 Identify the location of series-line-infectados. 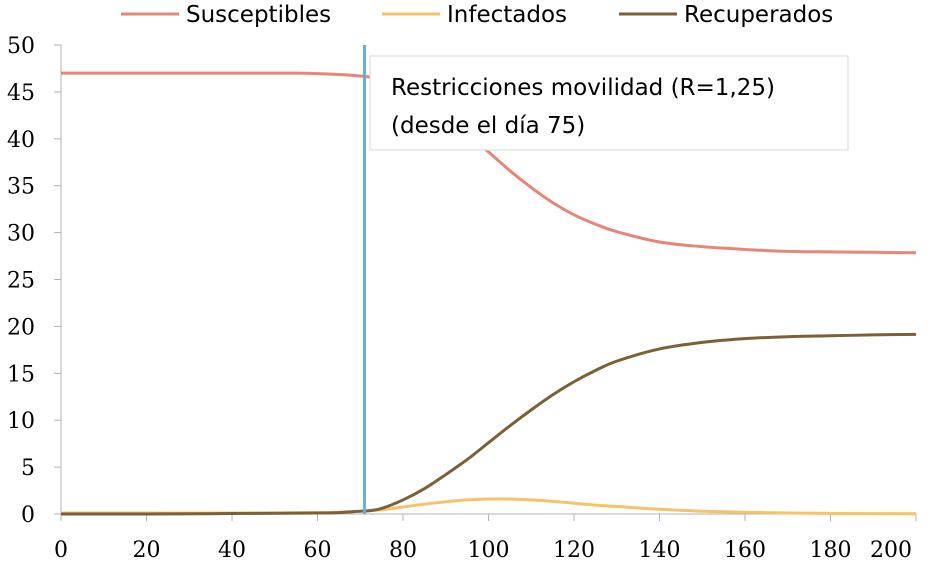
(488, 506).